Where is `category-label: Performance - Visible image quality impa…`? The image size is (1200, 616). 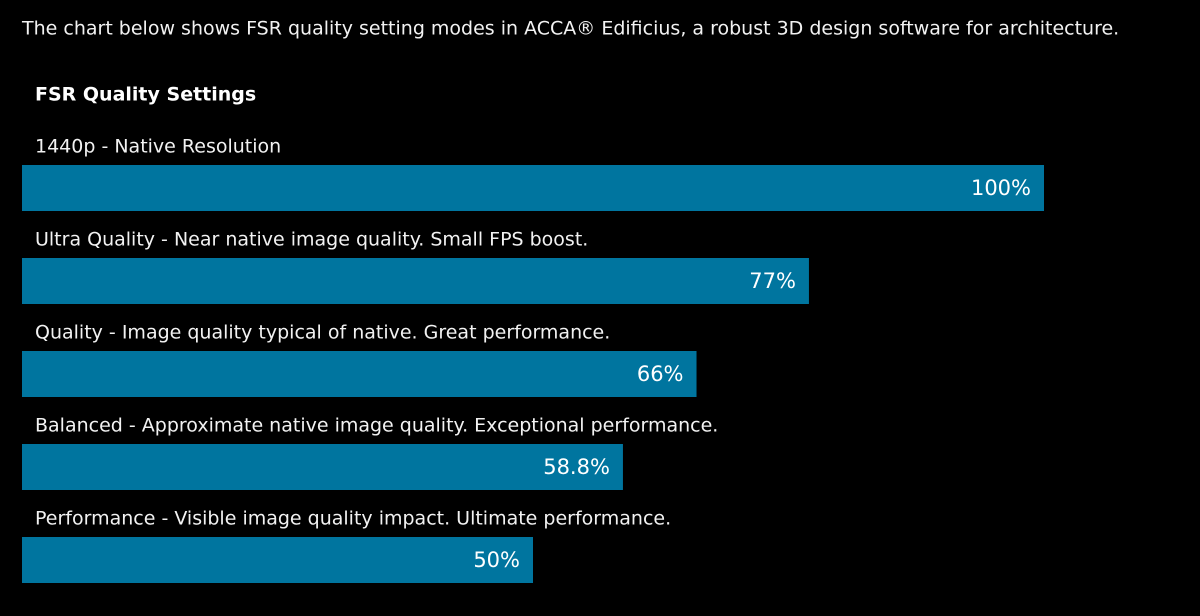 category-label: Performance - Visible image quality impa… is located at coordinates (353, 519).